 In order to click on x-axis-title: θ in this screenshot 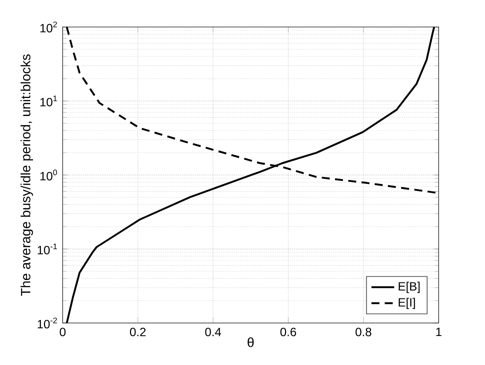, I will do `click(251, 342)`.